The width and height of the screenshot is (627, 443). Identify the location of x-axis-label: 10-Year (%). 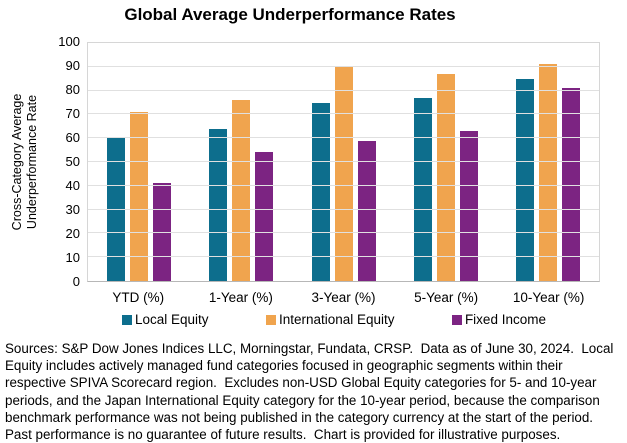
(548, 297).